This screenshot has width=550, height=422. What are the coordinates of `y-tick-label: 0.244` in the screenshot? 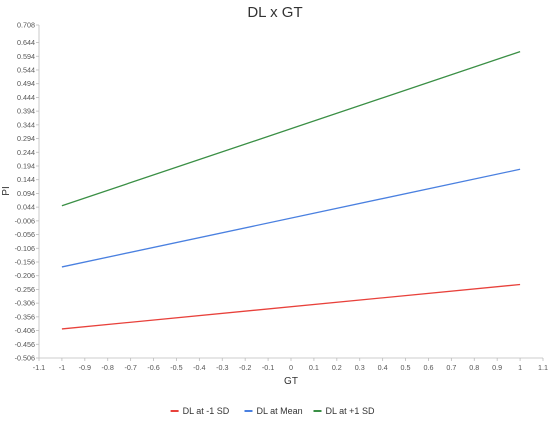 It's located at (26, 152).